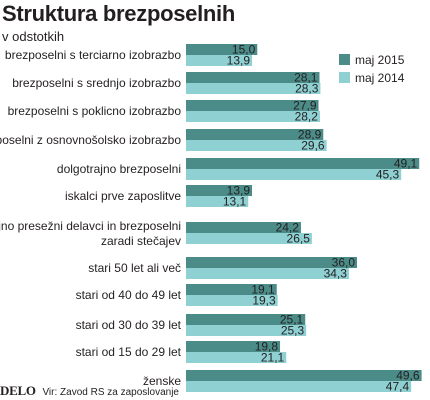 Image resolution: width=430 pixels, height=400 pixels. Describe the element at coordinates (380, 60) in the screenshot. I see `legend-label-2015: maj 2015` at that location.